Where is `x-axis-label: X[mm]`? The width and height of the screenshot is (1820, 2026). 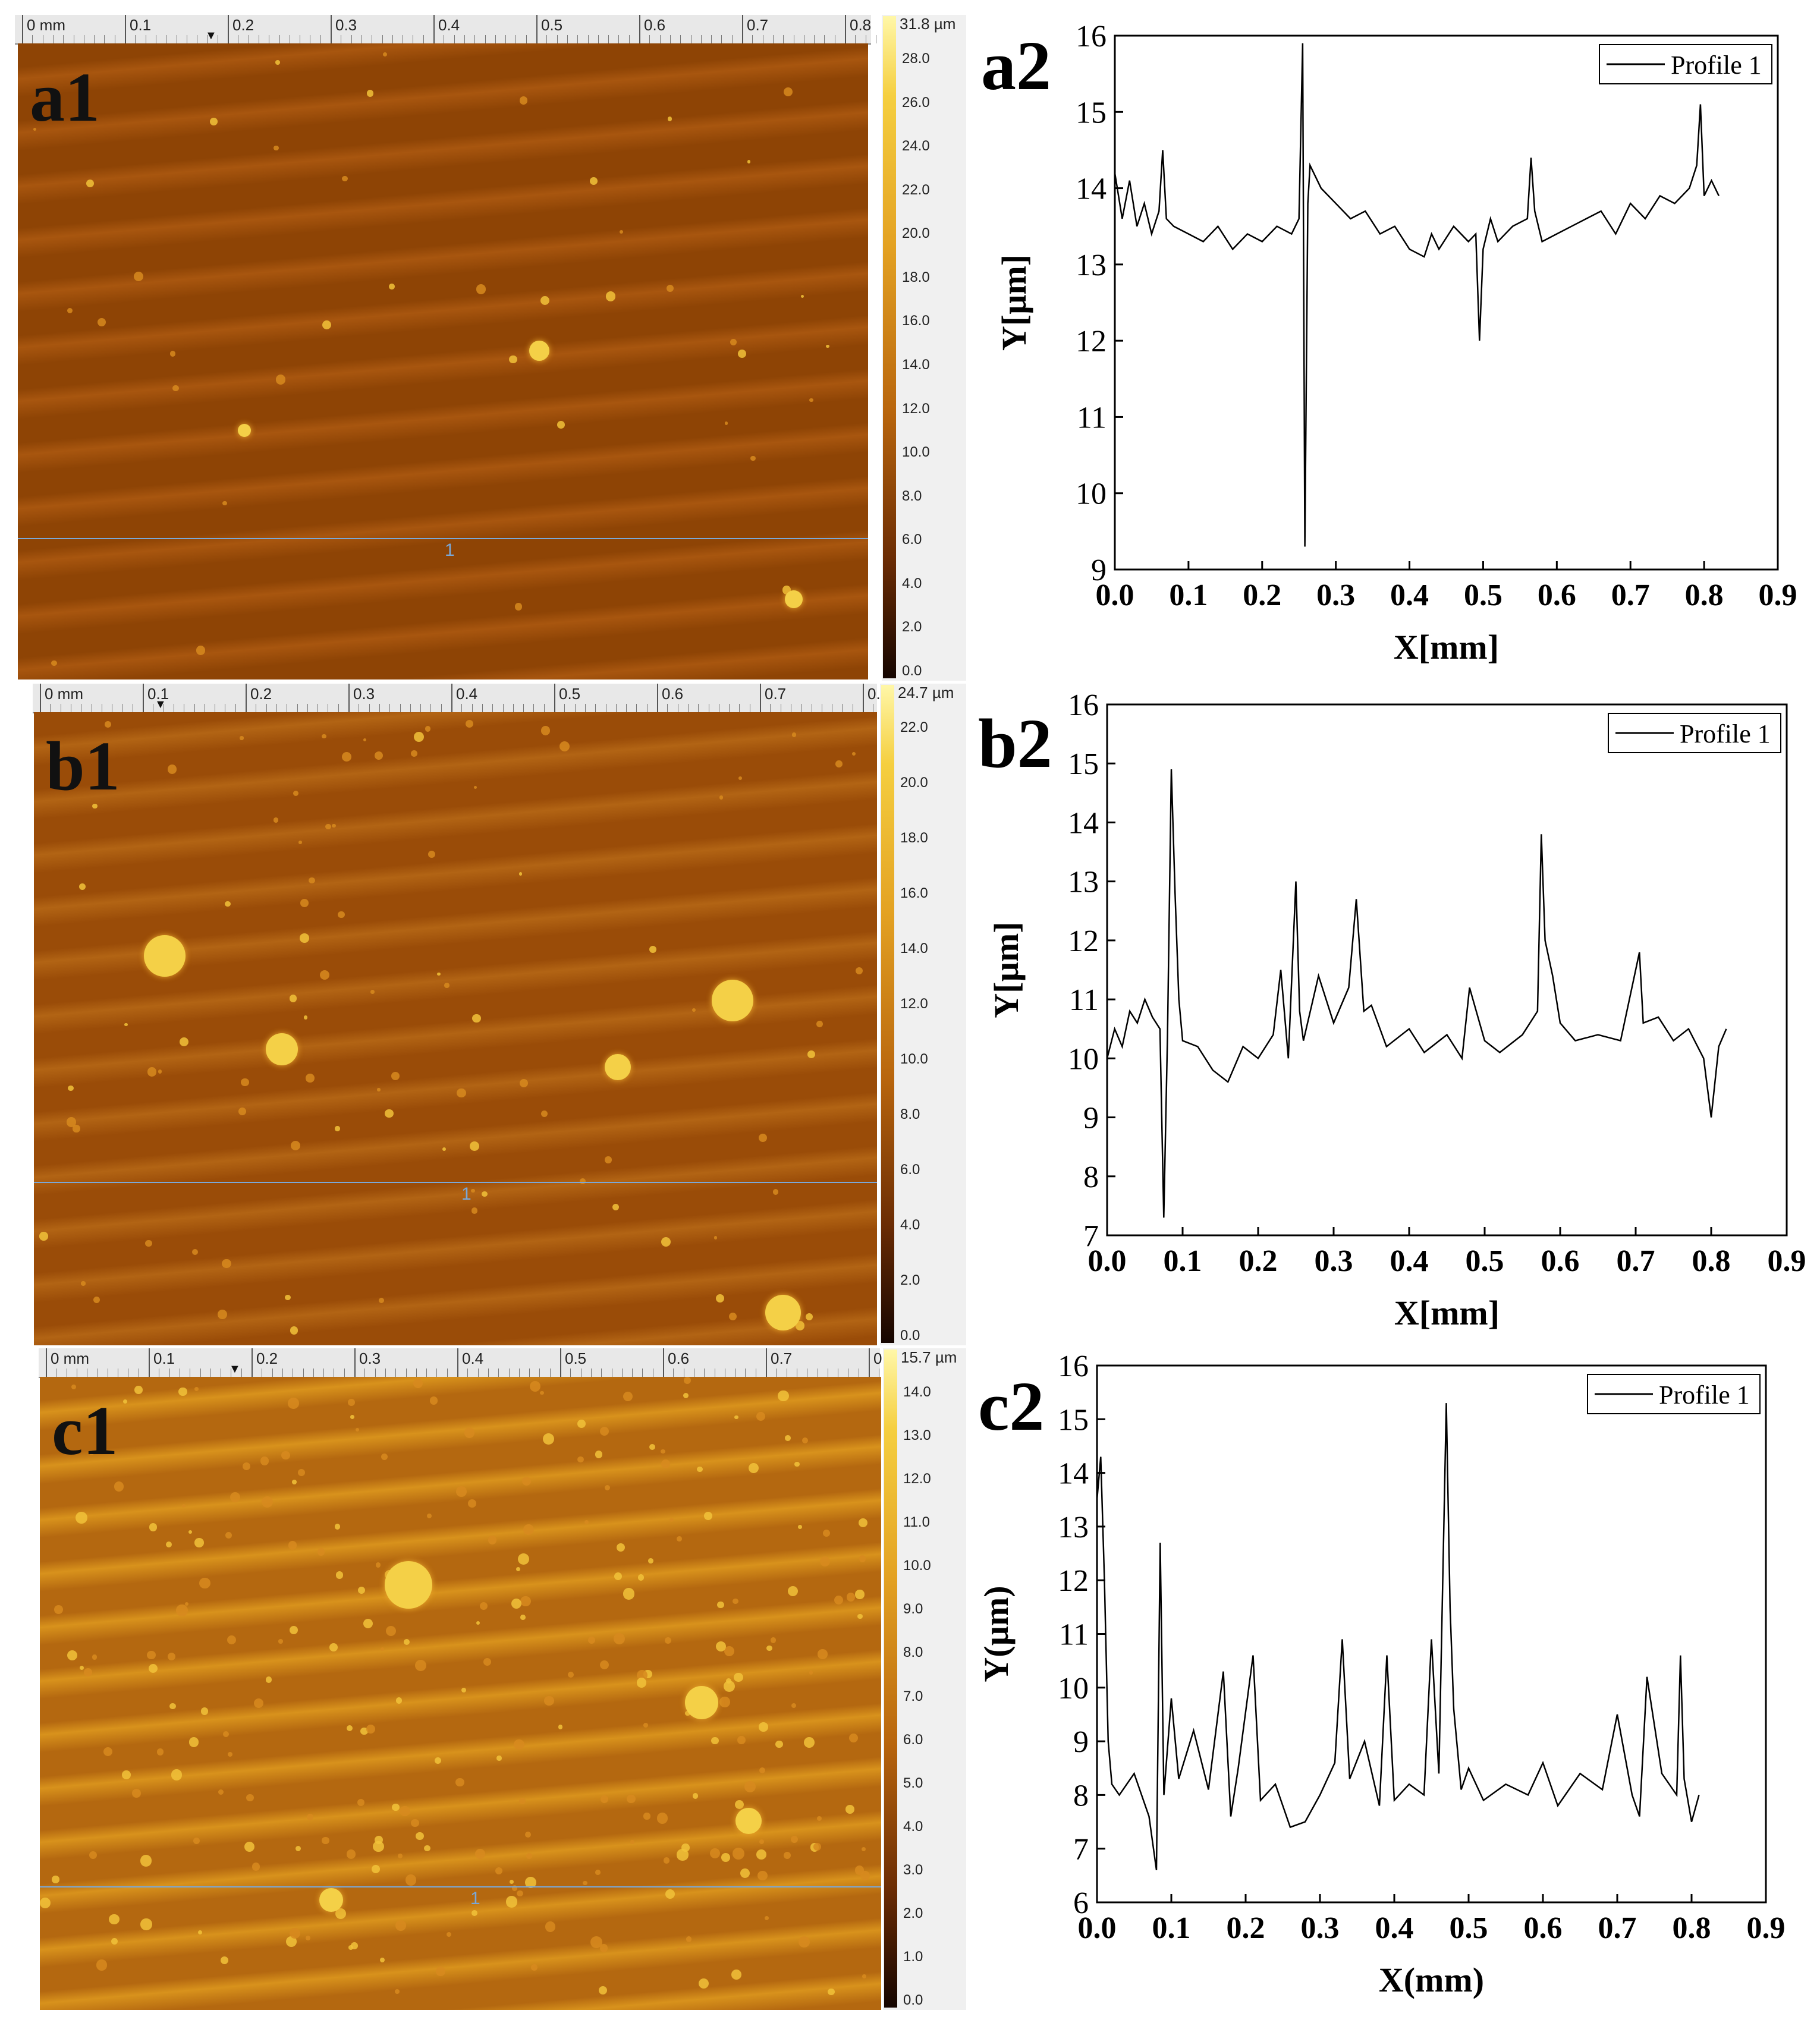 x-axis-label: X[mm] is located at coordinates (1447, 1313).